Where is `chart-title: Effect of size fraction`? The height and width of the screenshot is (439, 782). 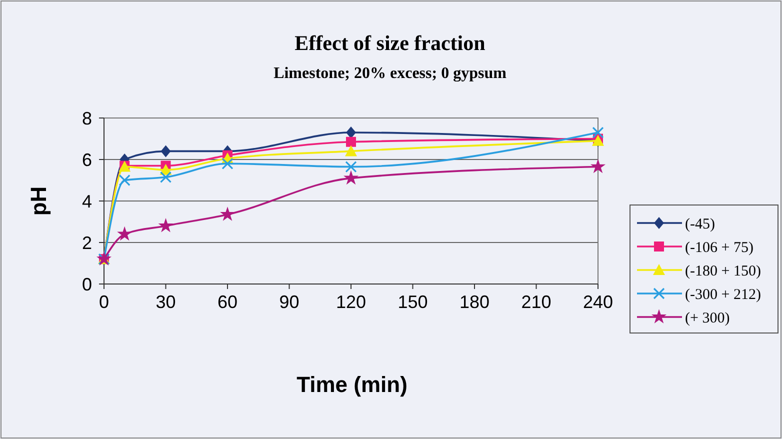 chart-title: Effect of size fraction is located at coordinates (390, 43).